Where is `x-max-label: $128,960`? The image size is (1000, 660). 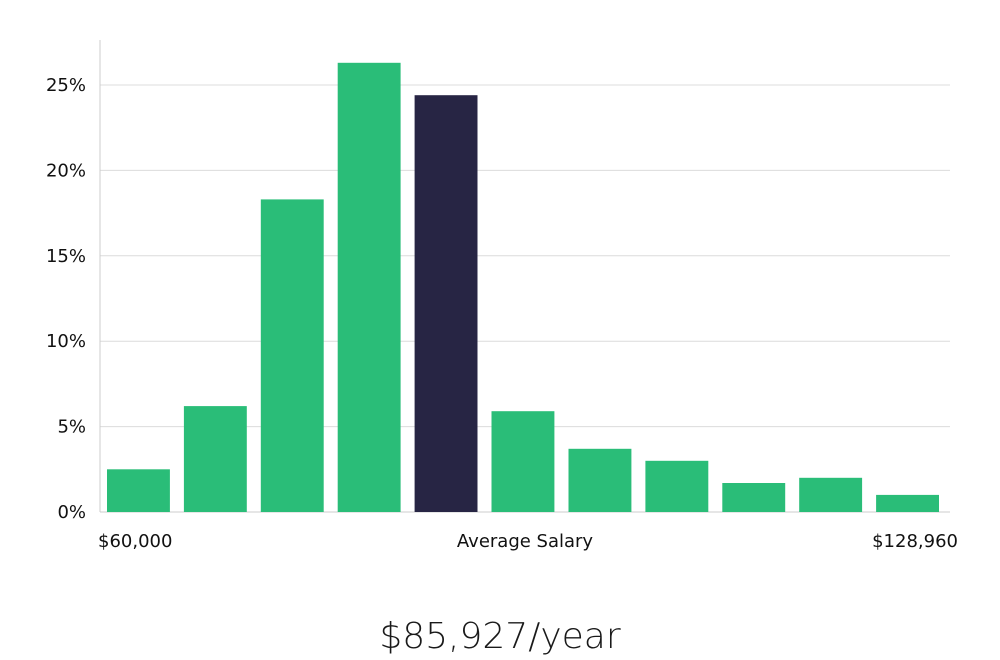 x-max-label: $128,960 is located at coordinates (915, 541).